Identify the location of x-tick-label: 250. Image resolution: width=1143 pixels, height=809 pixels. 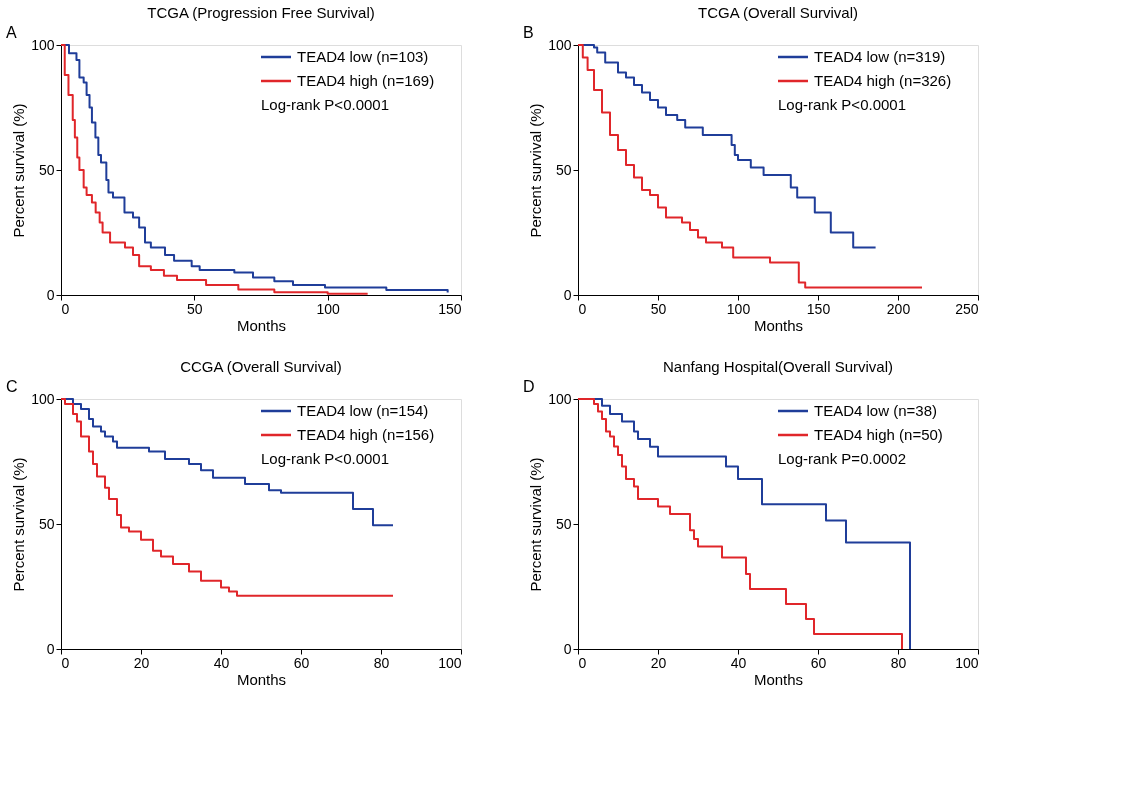
(967, 308).